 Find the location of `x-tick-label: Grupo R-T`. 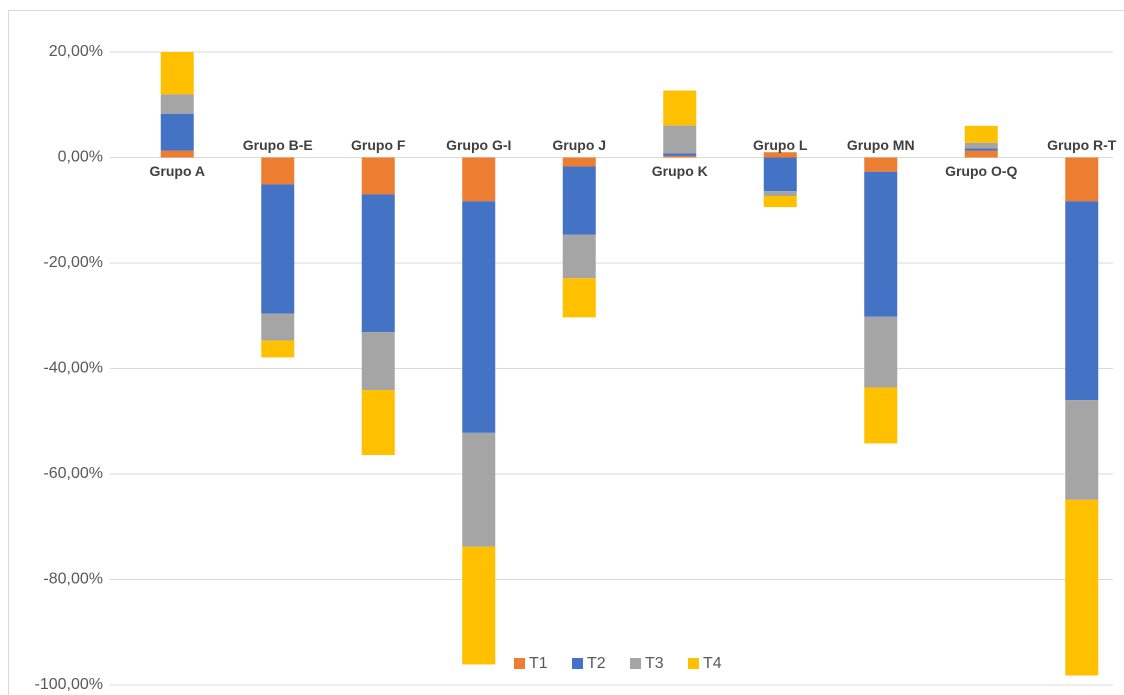

x-tick-label: Grupo R-T is located at coordinates (1082, 145).